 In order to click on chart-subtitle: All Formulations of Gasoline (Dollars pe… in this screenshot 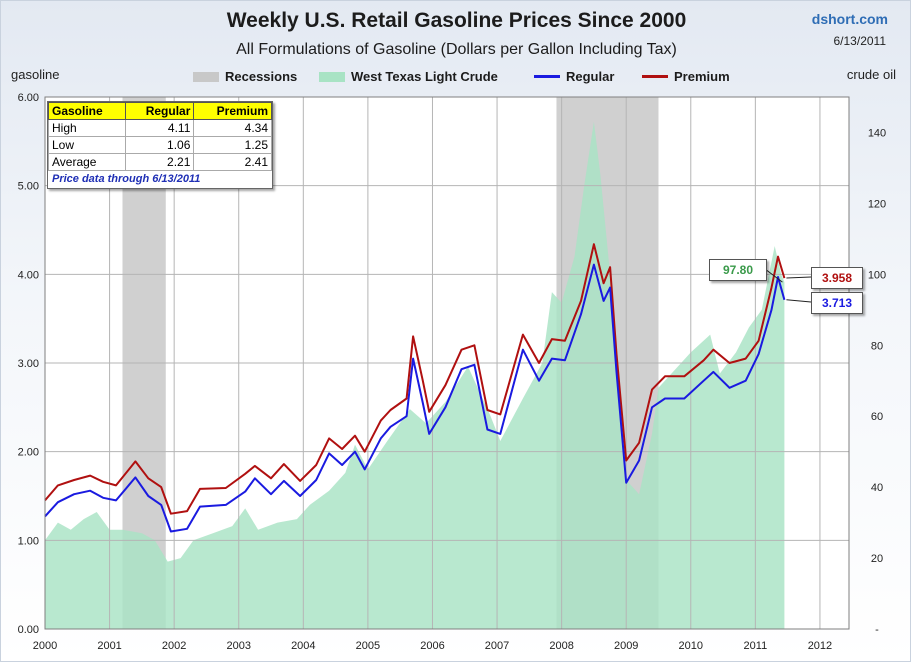, I will do `click(456, 49)`.